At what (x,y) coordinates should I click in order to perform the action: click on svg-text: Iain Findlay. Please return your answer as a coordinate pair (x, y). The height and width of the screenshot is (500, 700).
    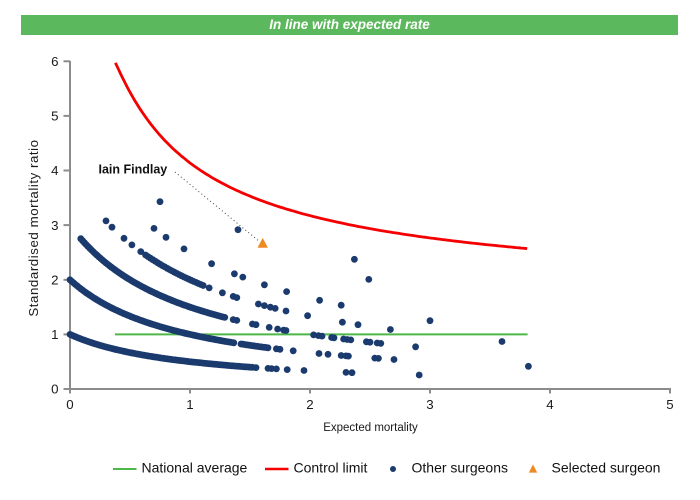
    Looking at the image, I should click on (133, 170).